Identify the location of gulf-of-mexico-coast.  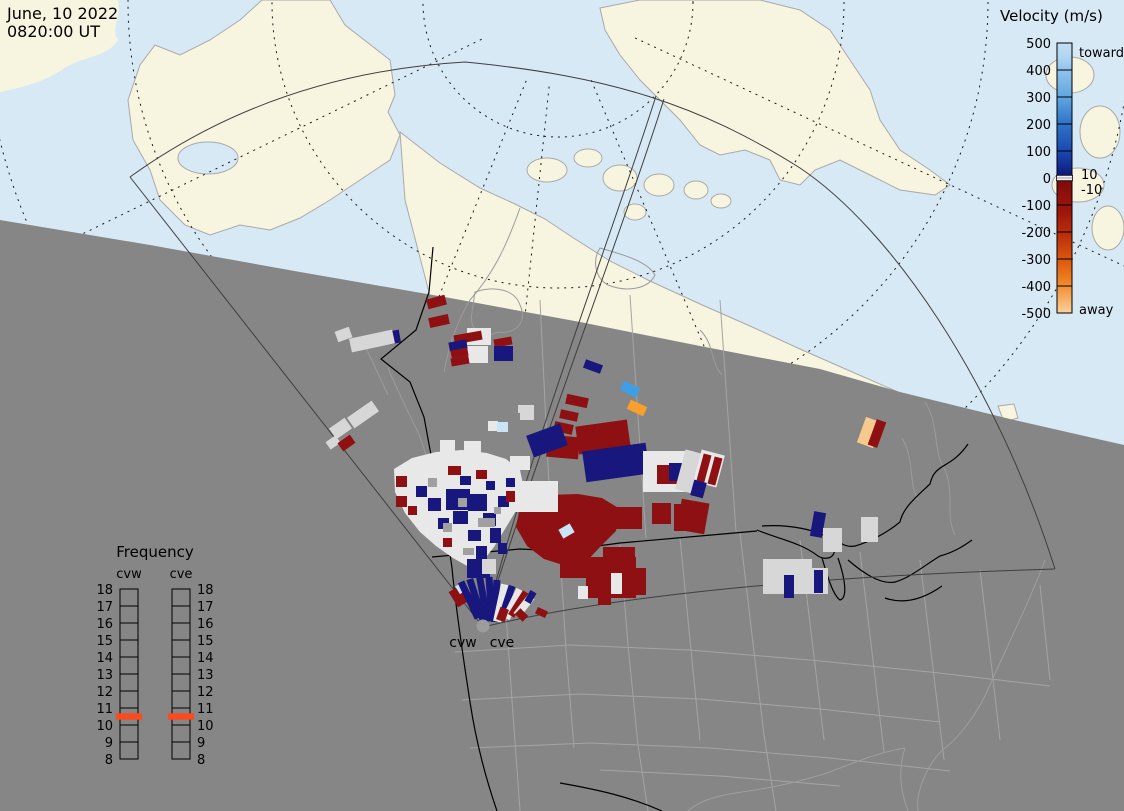
(611, 796).